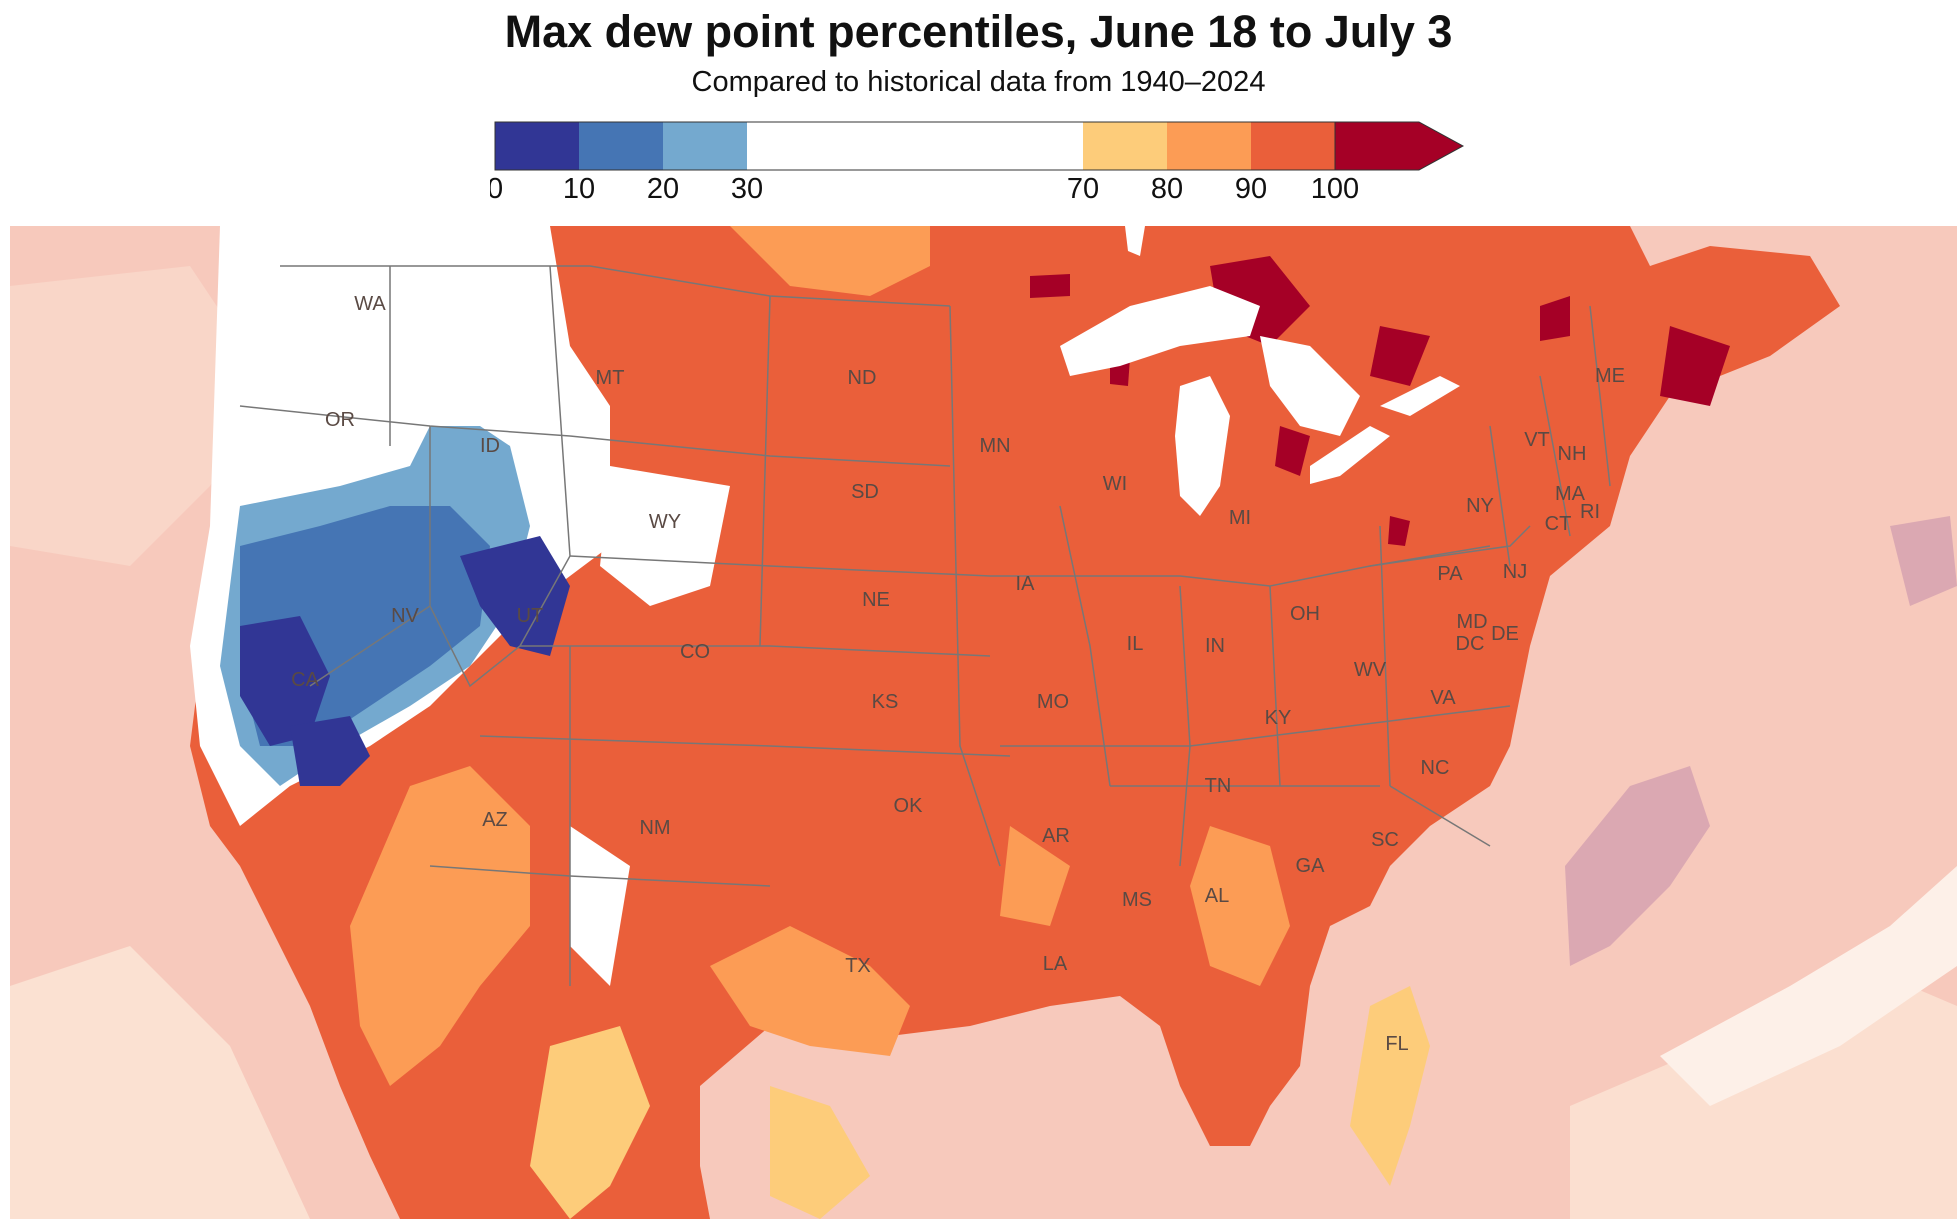  What do you see at coordinates (885, 702) in the screenshot?
I see `state-label-ks: KS` at bounding box center [885, 702].